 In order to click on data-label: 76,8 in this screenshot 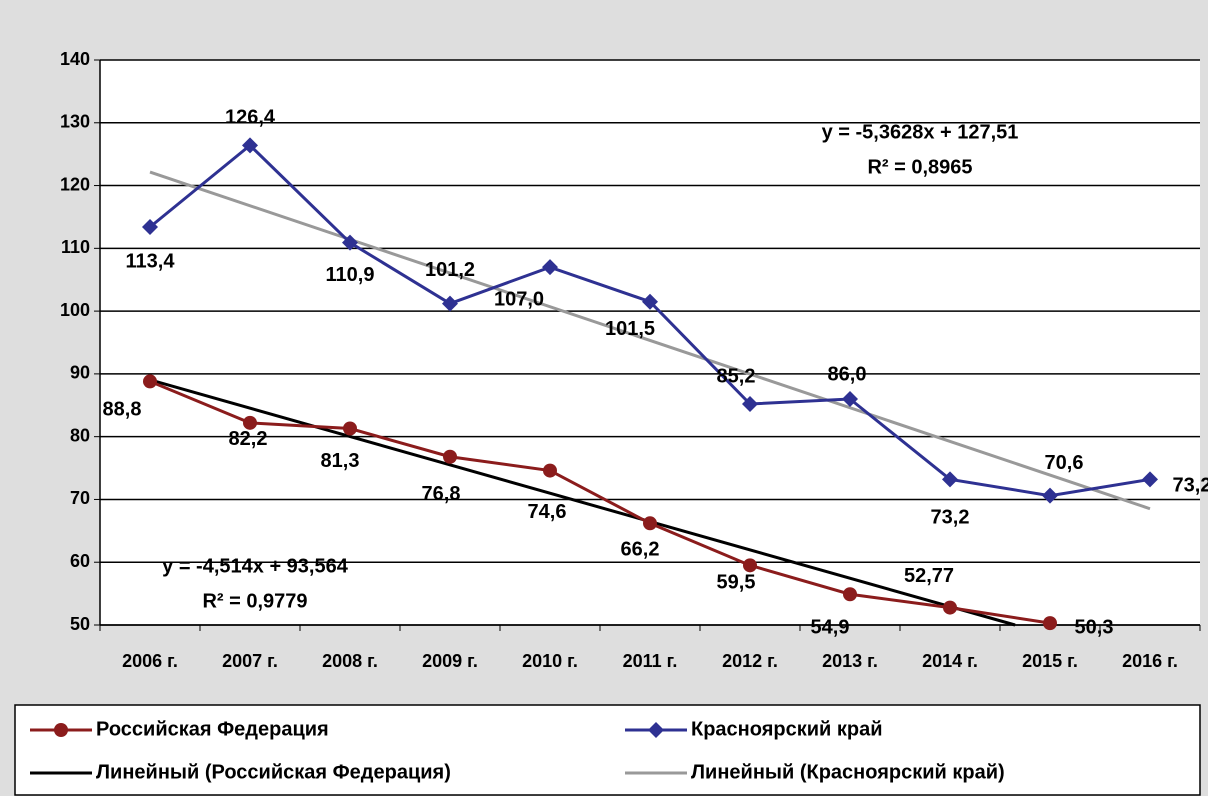, I will do `click(441, 494)`.